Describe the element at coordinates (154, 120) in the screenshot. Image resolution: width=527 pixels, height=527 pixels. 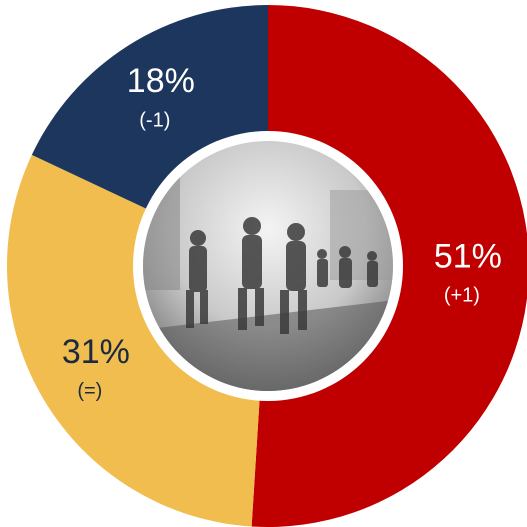
I see `change-label: (-1)` at that location.